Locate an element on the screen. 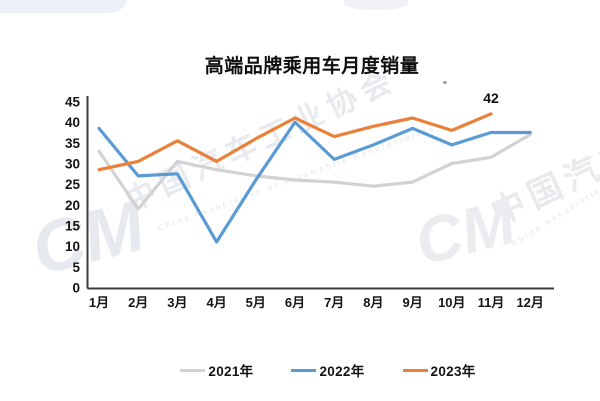 Image resolution: width=600 pixels, height=401 pixels. dust-speck is located at coordinates (445, 82).